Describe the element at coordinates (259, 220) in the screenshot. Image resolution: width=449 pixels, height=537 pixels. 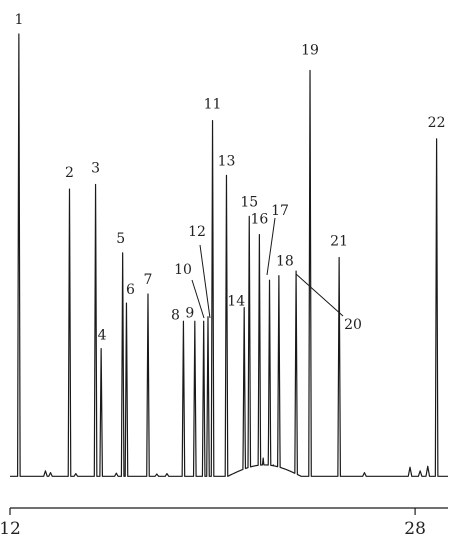
I see `peak-label-16: 16` at that location.